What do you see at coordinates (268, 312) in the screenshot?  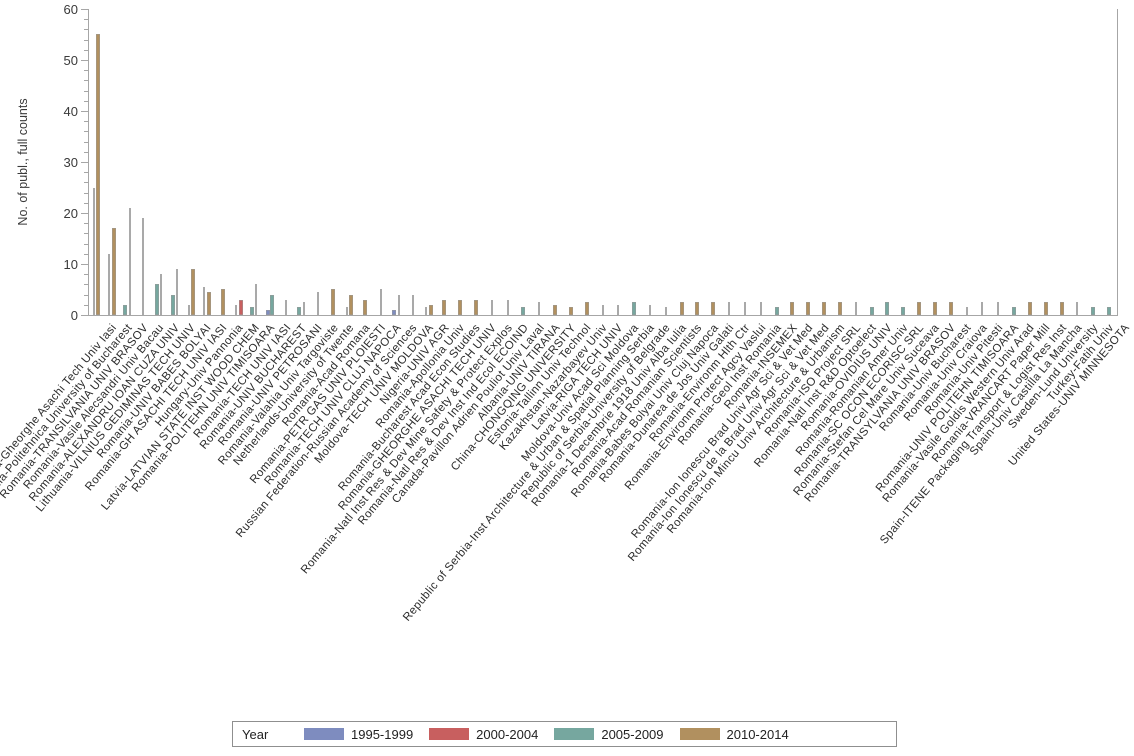 I see `bar-blue` at bounding box center [268, 312].